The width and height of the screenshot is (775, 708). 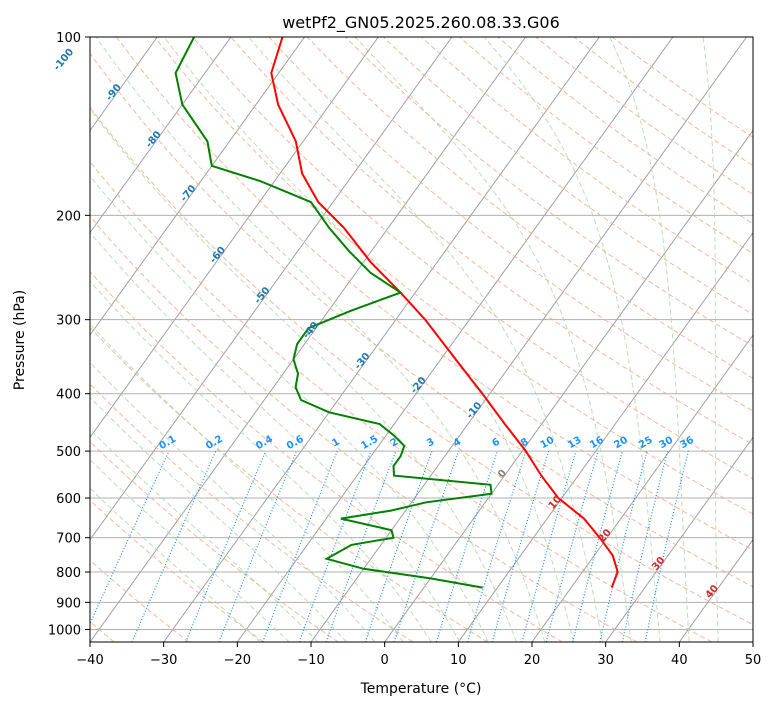 What do you see at coordinates (458, 442) in the screenshot?
I see `mixing-ratio-label: 4` at bounding box center [458, 442].